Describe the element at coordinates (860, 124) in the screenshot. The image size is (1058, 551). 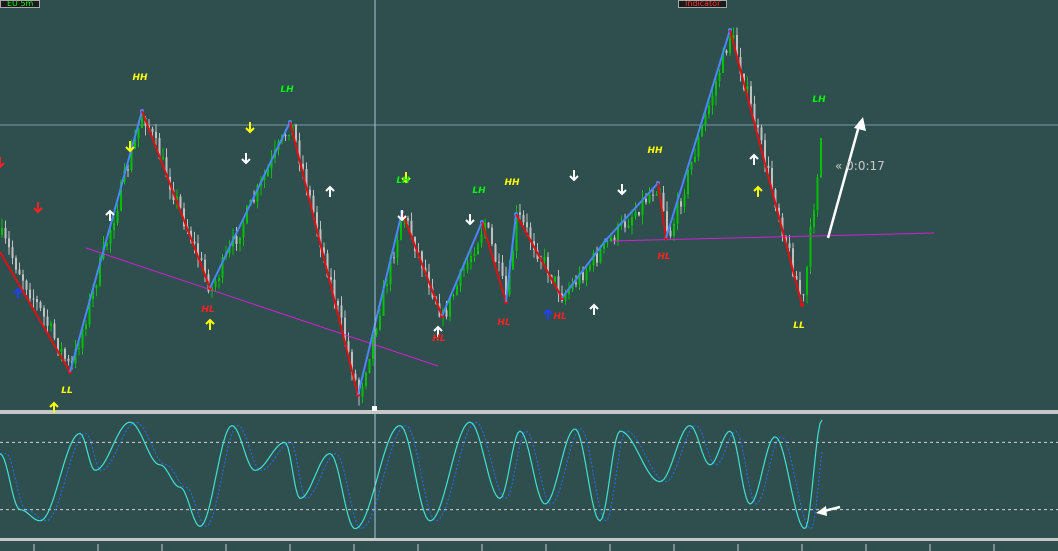
I see `annotation-arrowhead-price` at that location.